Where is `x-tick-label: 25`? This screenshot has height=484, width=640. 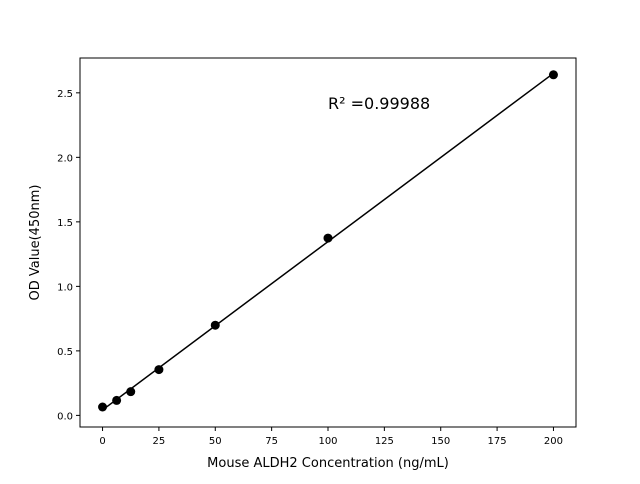
x-tick-label: 25 is located at coordinates (159, 441).